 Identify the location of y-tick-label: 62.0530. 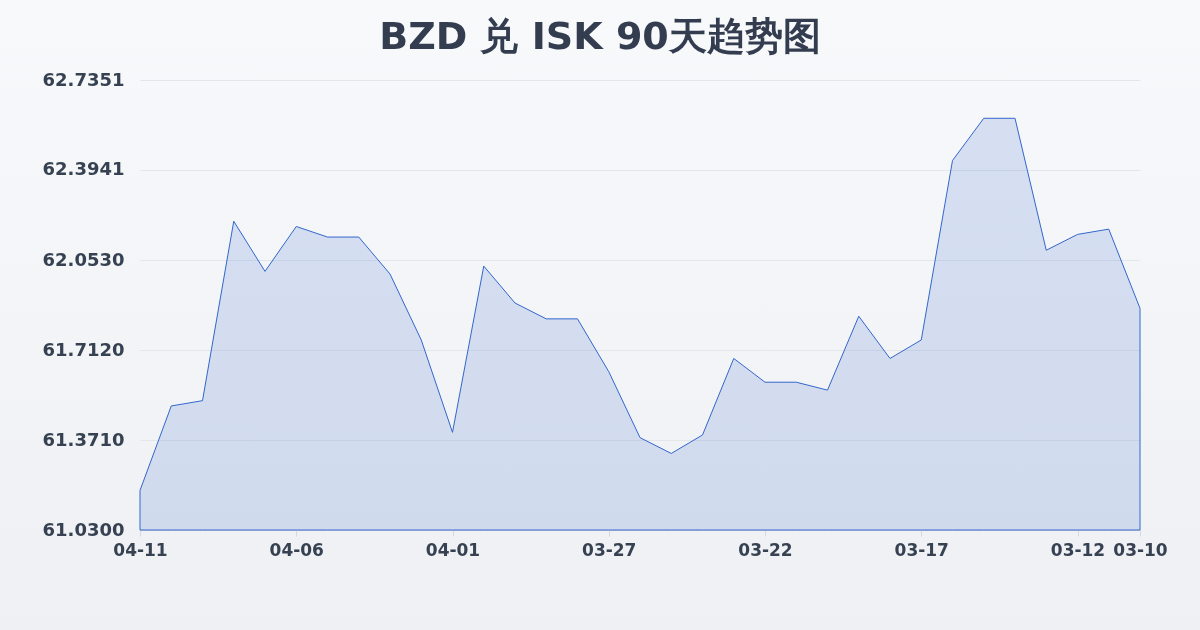
(83, 259).